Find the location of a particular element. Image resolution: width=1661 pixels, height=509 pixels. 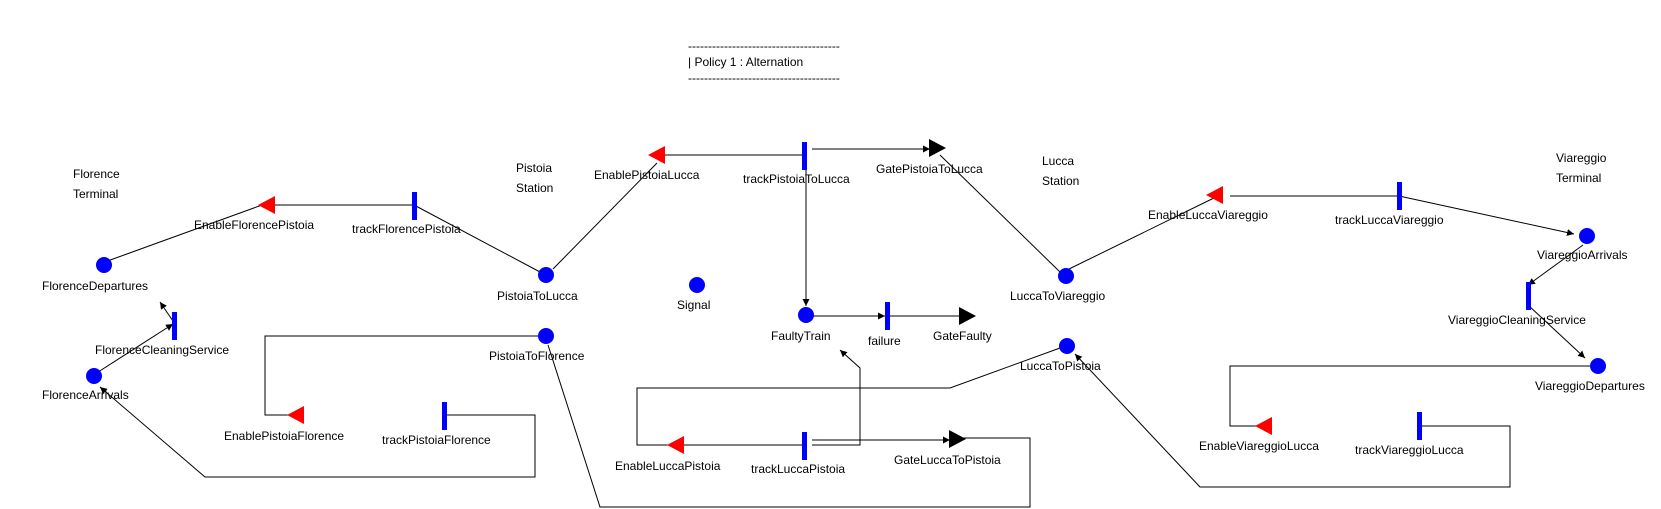

arc-track-lucca-pistoia-to-faulty is located at coordinates (836, 397).